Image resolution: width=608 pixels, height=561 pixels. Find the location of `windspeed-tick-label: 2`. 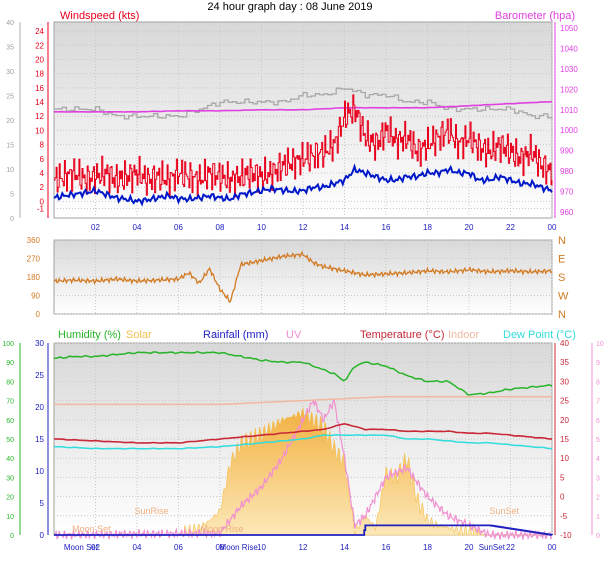

windspeed-tick-label: 2 is located at coordinates (42, 187).